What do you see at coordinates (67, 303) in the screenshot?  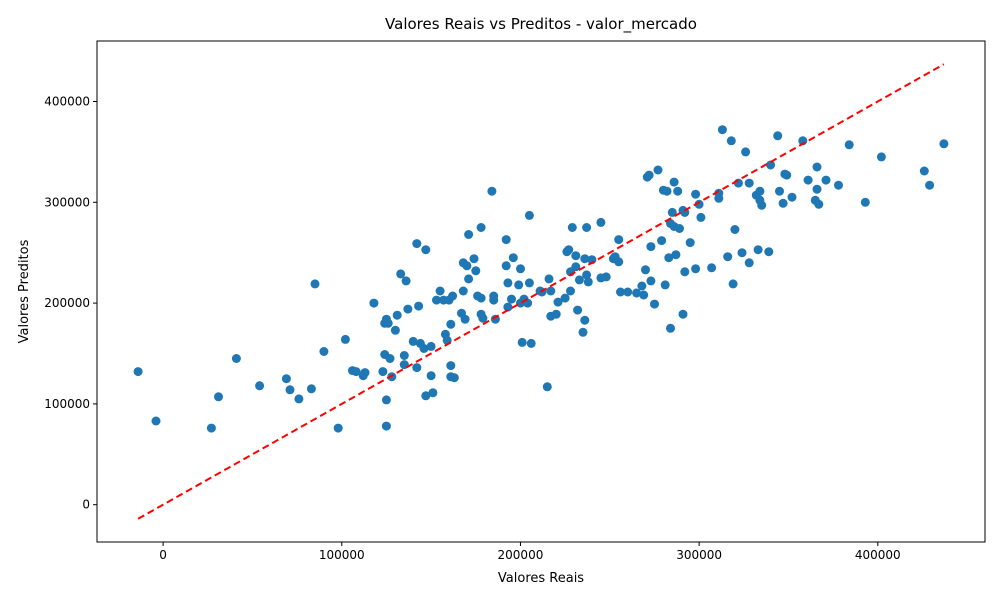 I see `y-tick-label: 200000` at bounding box center [67, 303].